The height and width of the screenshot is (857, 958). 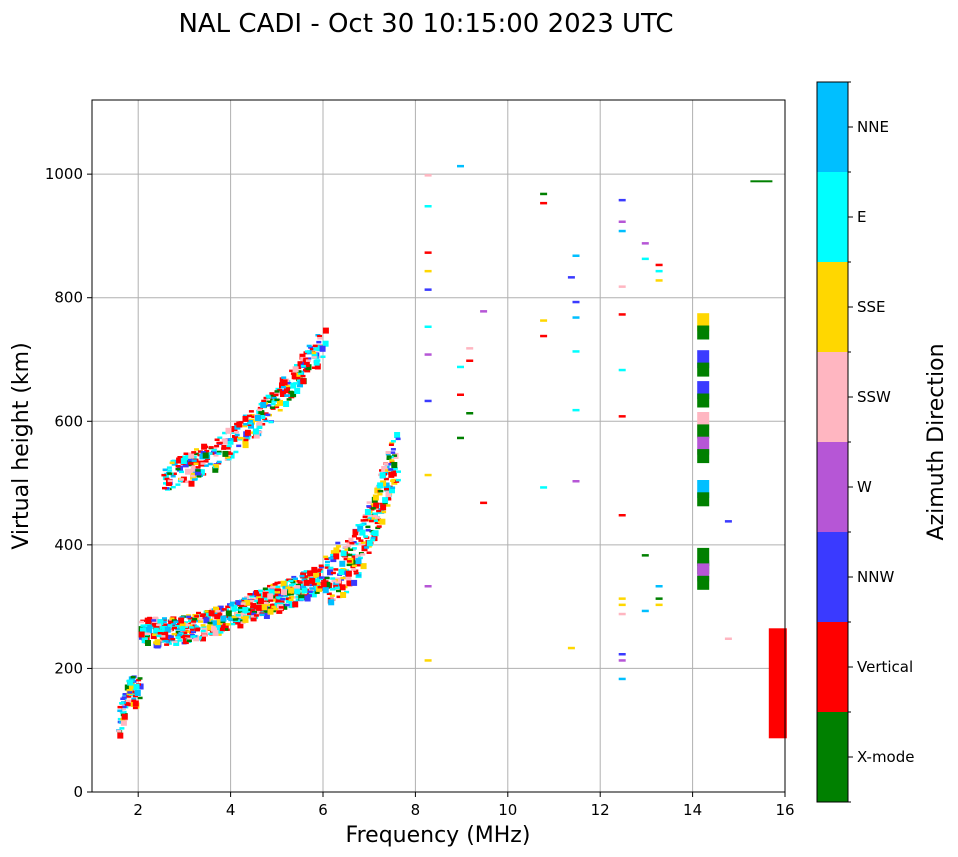 I want to click on colorbar-segments, so click(x=832, y=442).